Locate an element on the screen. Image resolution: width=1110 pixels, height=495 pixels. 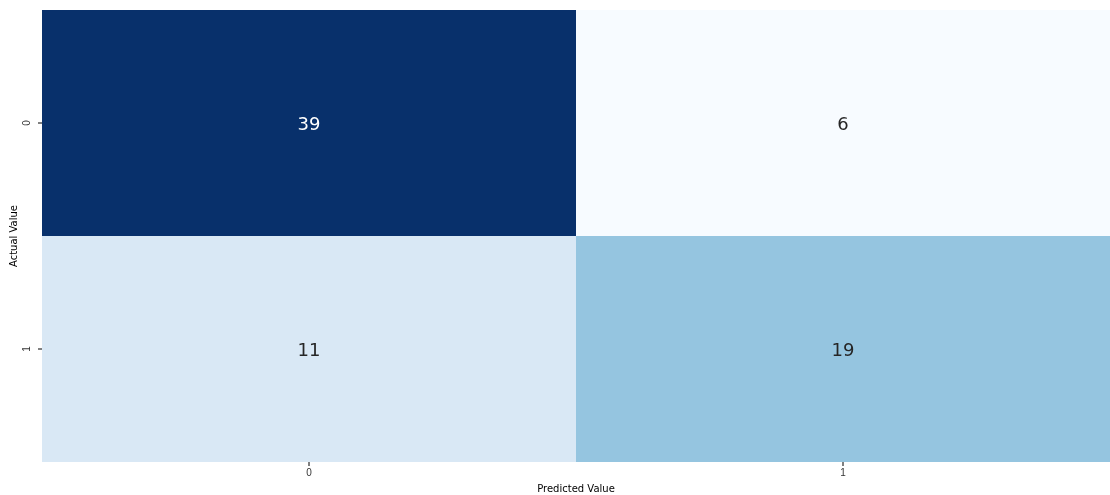
data-label: 11 is located at coordinates (309, 349).